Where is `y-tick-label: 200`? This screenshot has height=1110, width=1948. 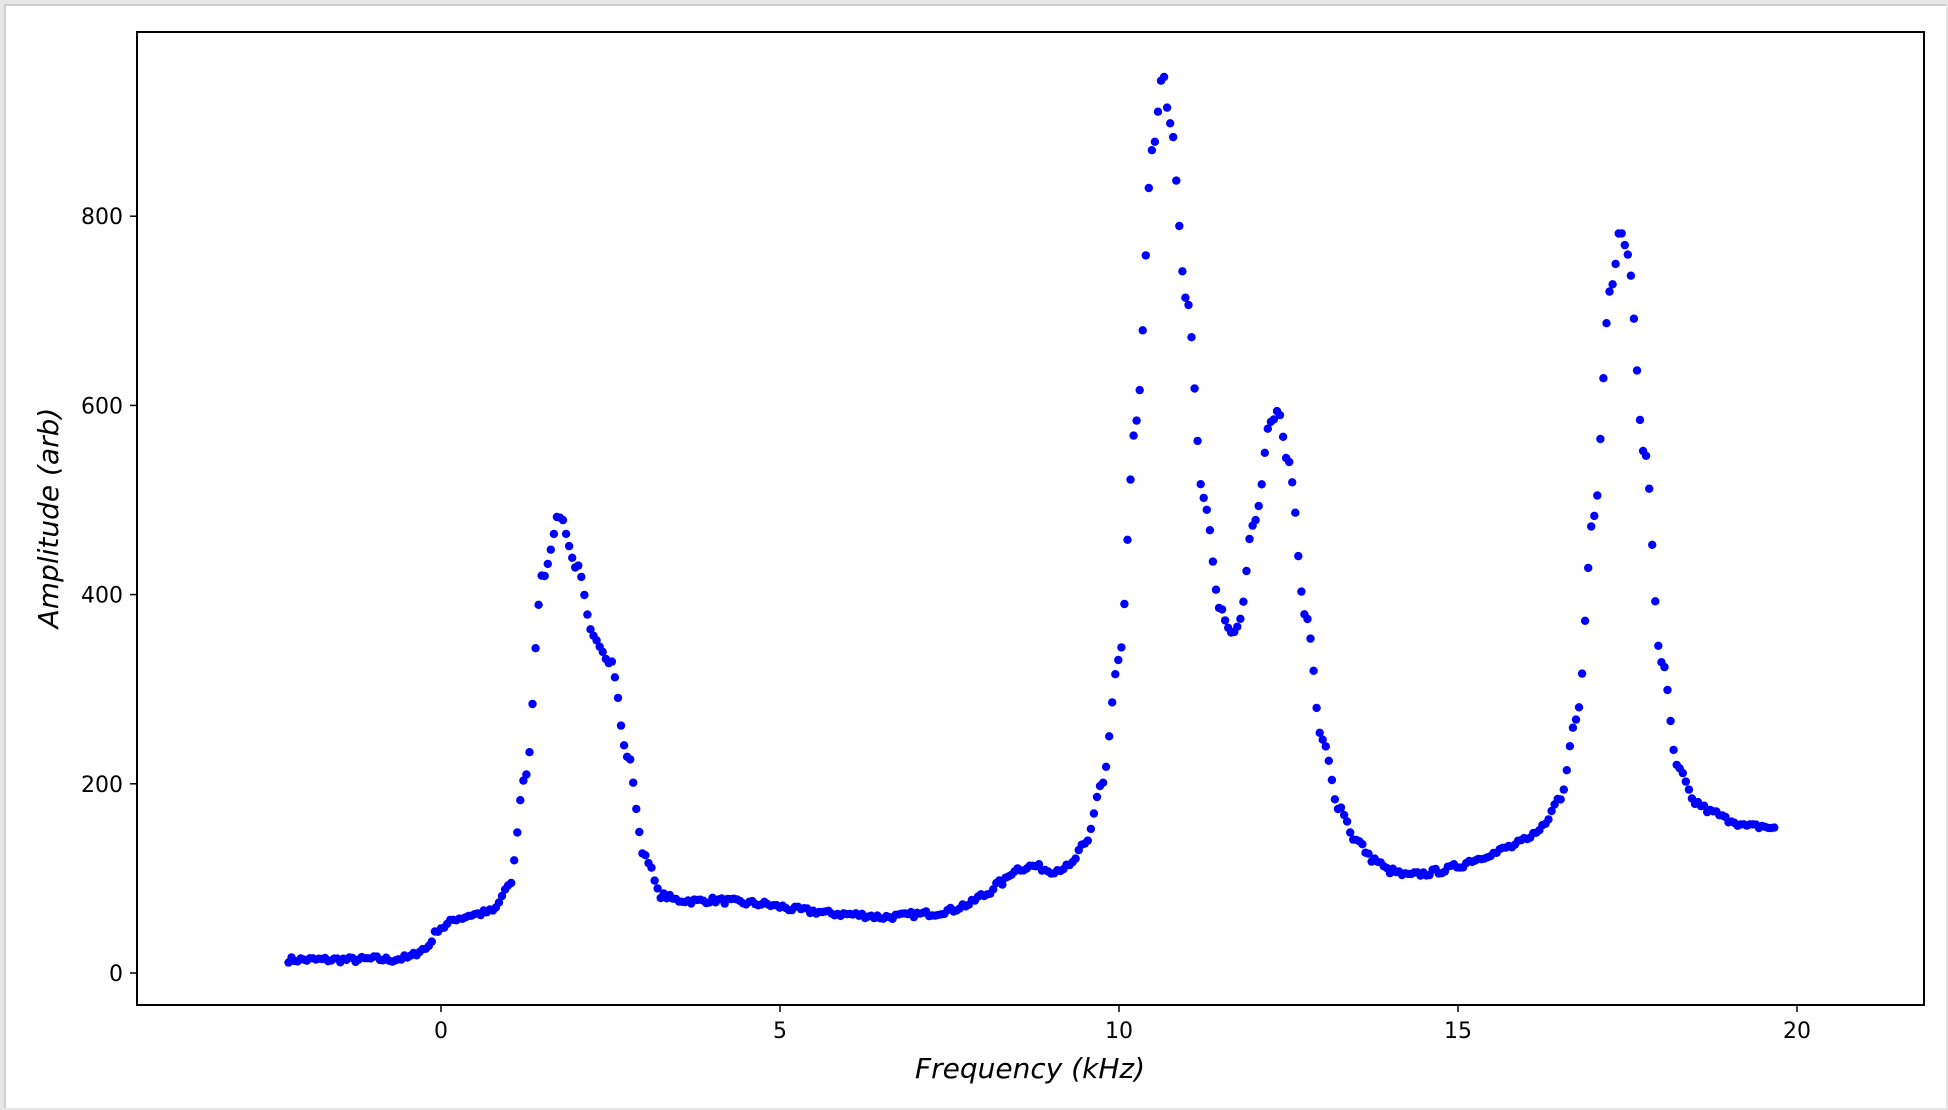 y-tick-label: 200 is located at coordinates (102, 785).